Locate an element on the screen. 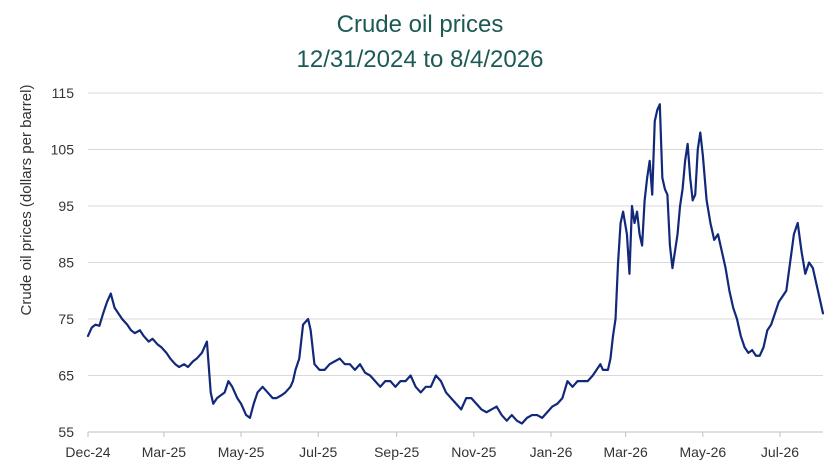  y-tick-label: 105 is located at coordinates (63, 150).